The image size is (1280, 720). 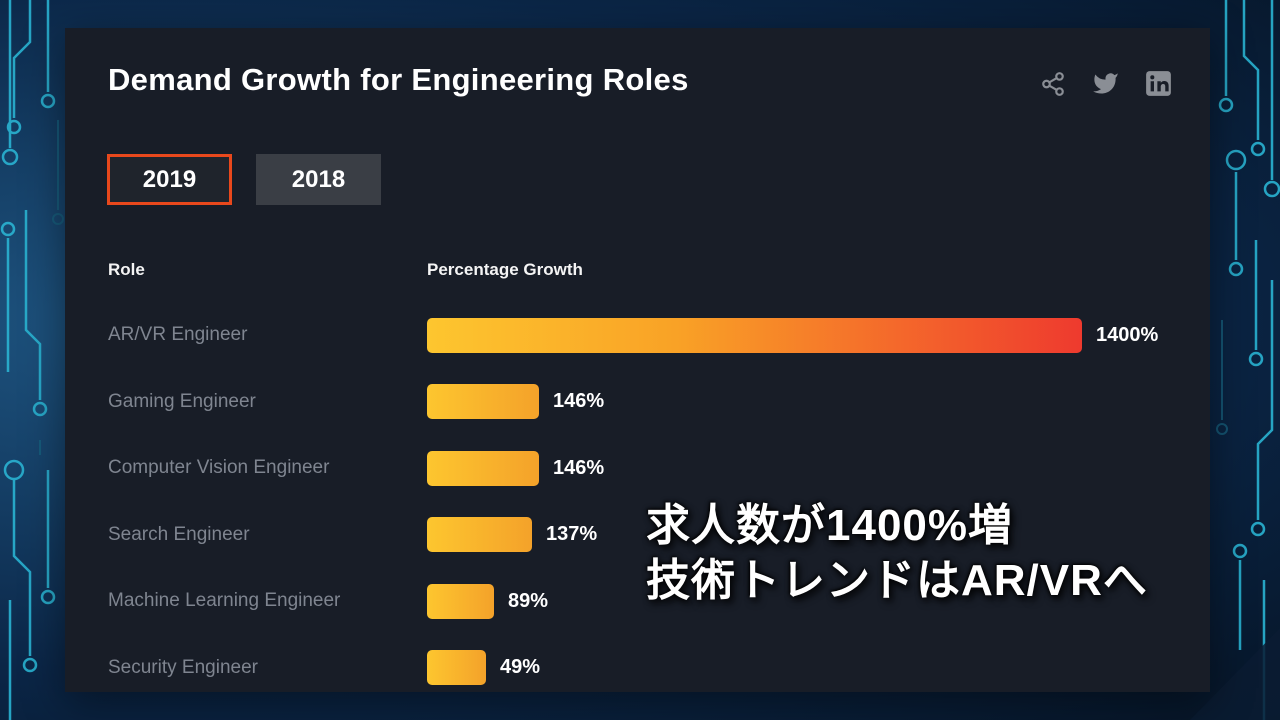 I want to click on value-label: 1400%, so click(x=1127, y=334).